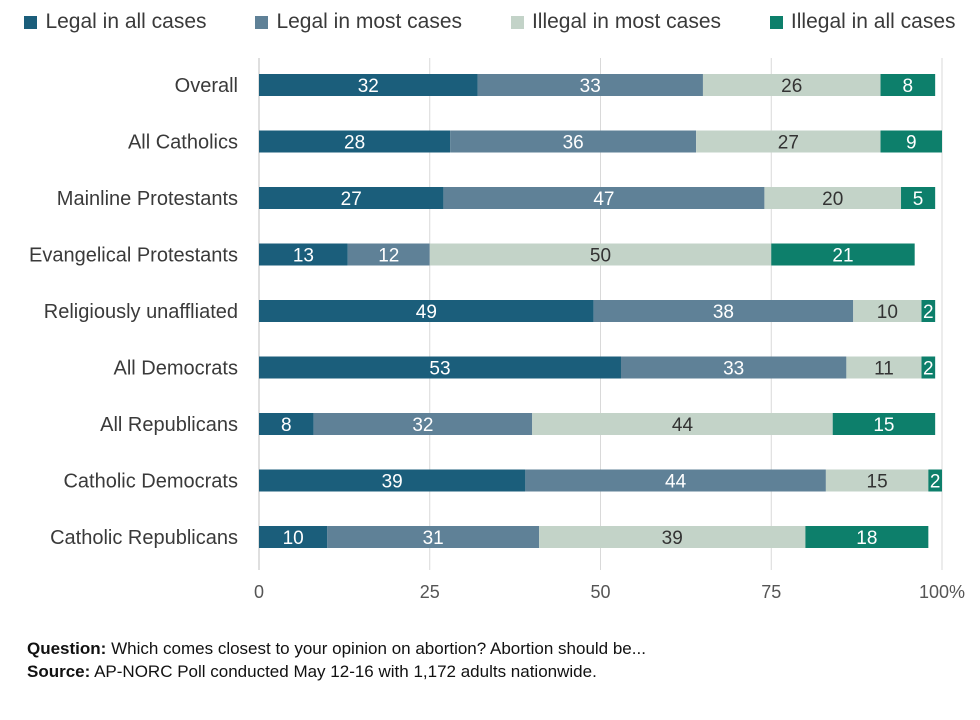 This screenshot has height=720, width=980. I want to click on legend-label: Legal in all cases, so click(126, 21).